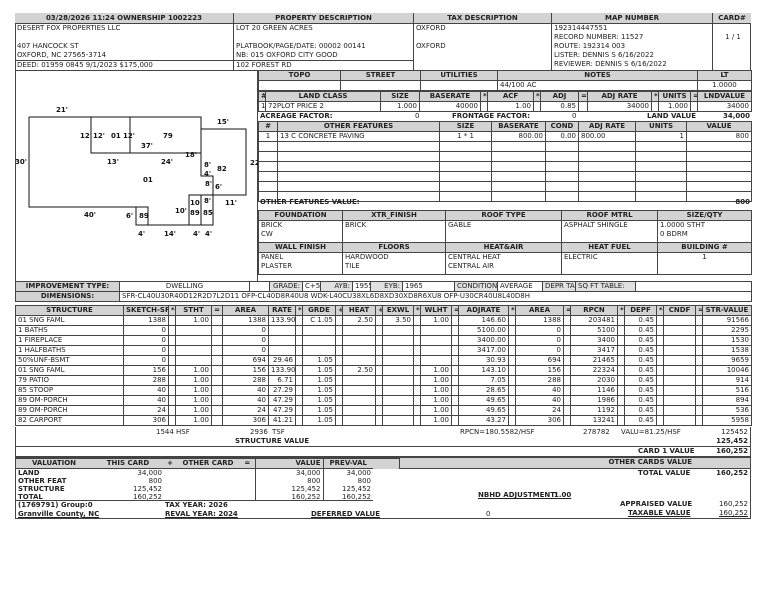  What do you see at coordinates (245, 320) in the screenshot?
I see `cell: 1388` at bounding box center [245, 320].